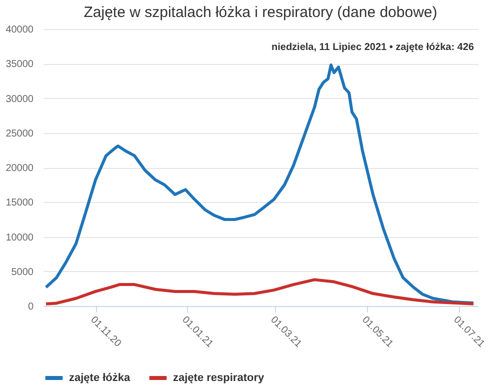 Image resolution: width=499 pixels, height=391 pixels. What do you see at coordinates (20, 134) in the screenshot?
I see `y-tick-label: 25000` at bounding box center [20, 134].